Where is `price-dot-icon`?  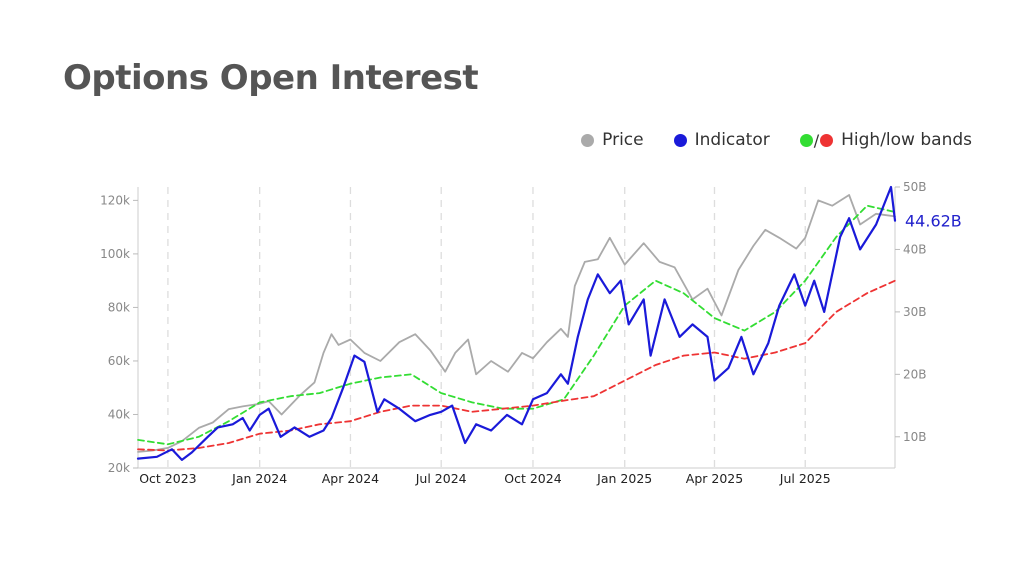
price-dot-icon is located at coordinates (588, 140).